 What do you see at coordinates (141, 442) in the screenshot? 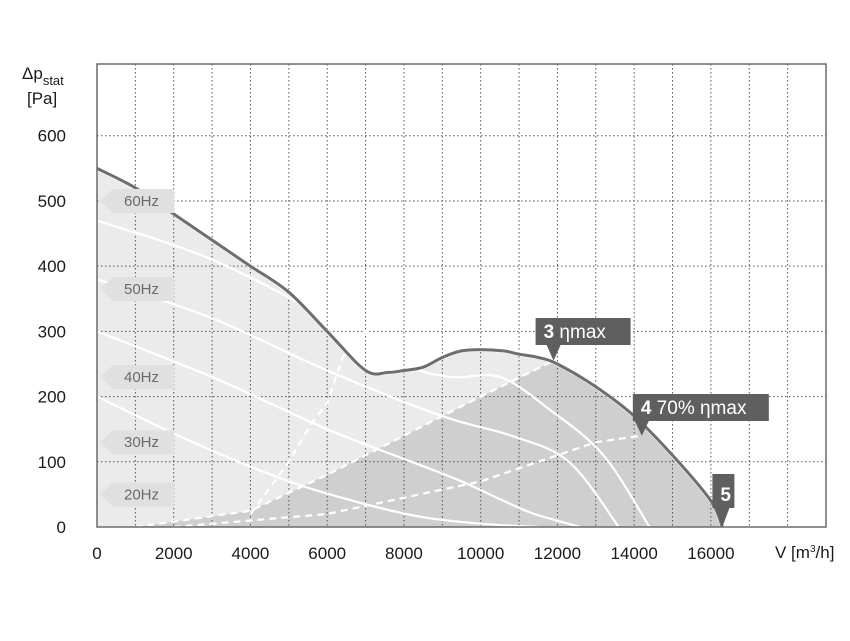
I see `frequency-label: 30Hz` at bounding box center [141, 442].